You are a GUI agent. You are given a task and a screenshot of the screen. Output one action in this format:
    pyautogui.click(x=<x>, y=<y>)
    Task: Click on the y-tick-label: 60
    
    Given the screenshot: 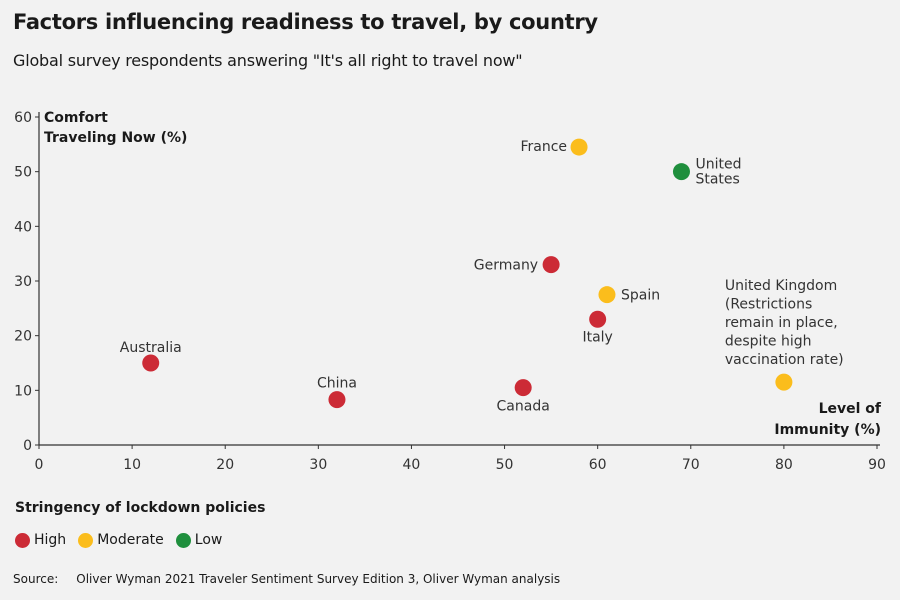 What is the action you would take?
    pyautogui.click(x=23, y=118)
    